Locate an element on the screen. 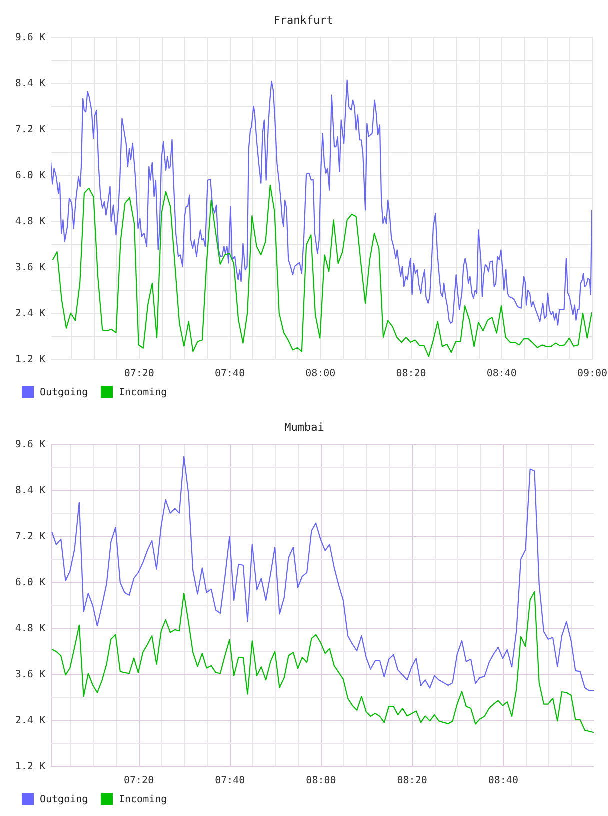  chart-title: Frankfurt is located at coordinates (304, 20).